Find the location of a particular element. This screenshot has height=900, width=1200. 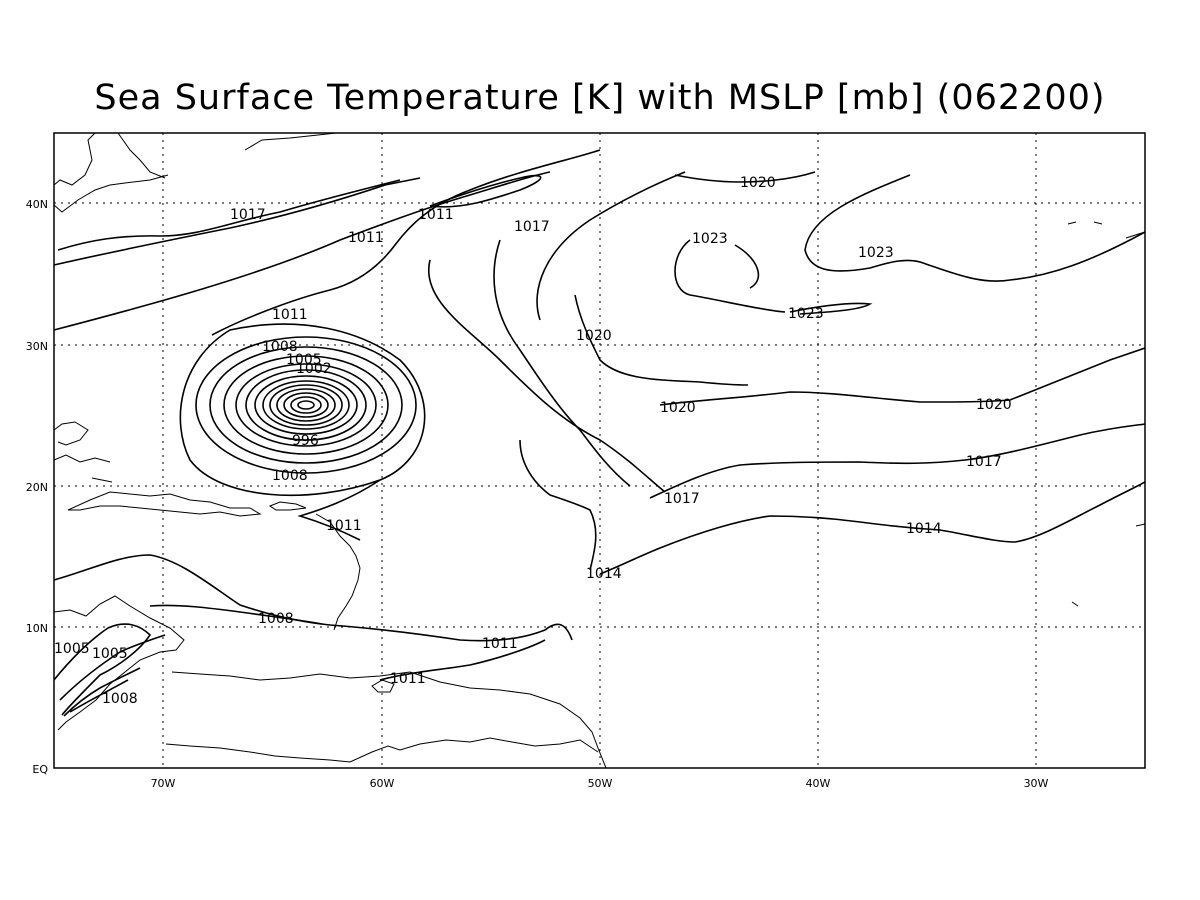

coastline-lesser-antilles is located at coordinates (338, 572).